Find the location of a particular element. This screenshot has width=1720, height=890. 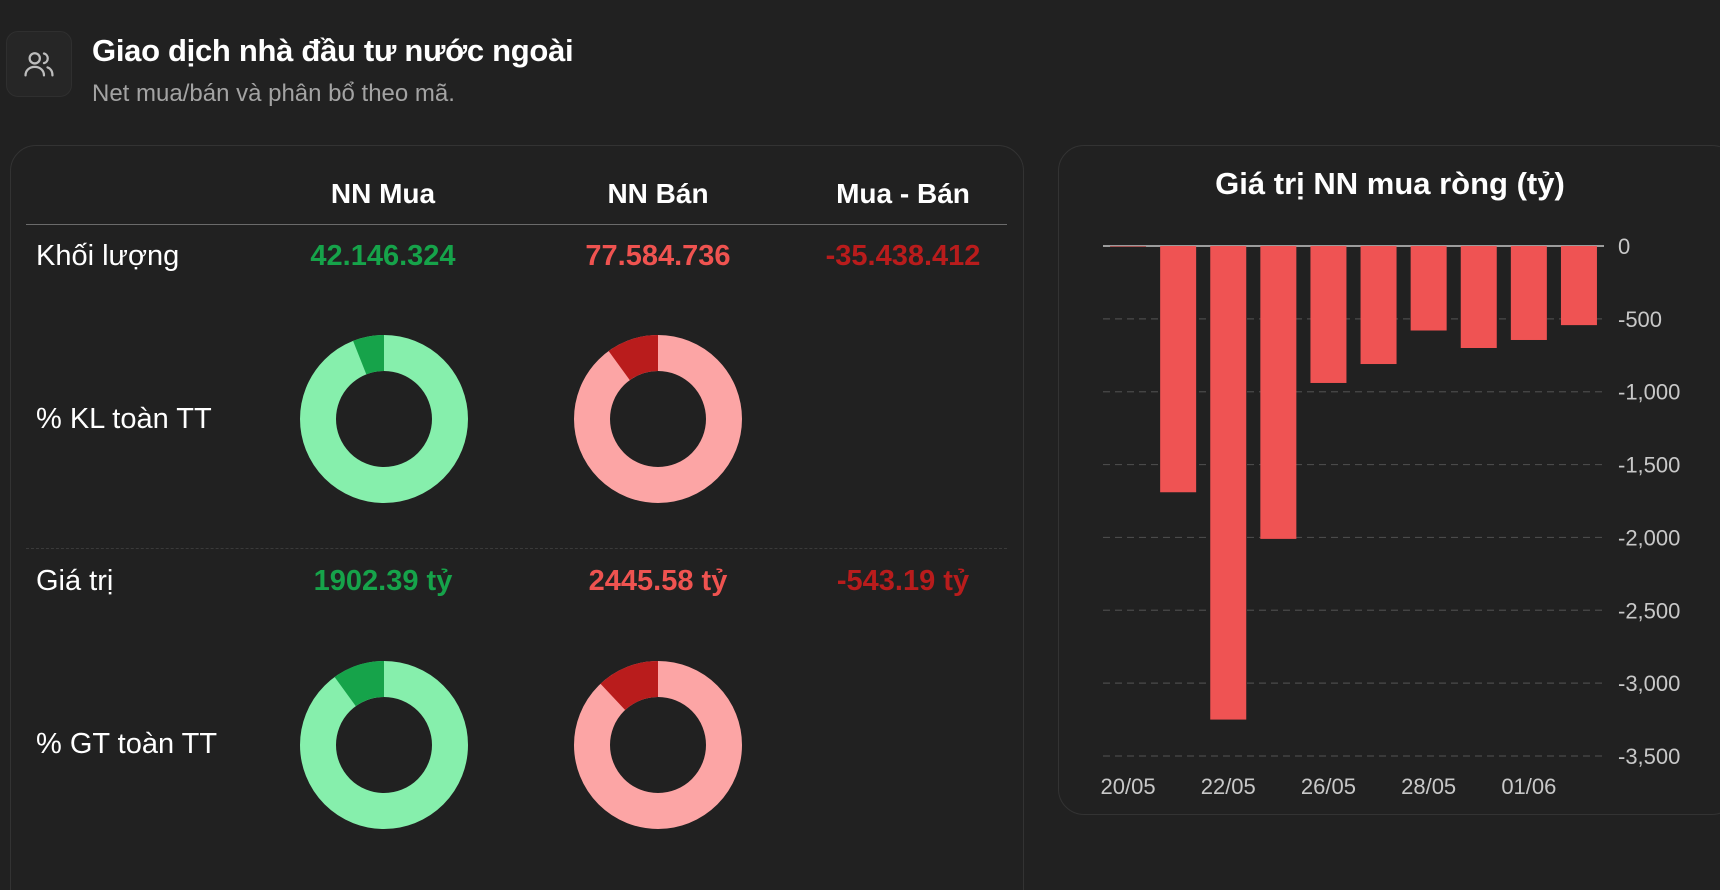

volume-sell-share-donut is located at coordinates (658, 419).